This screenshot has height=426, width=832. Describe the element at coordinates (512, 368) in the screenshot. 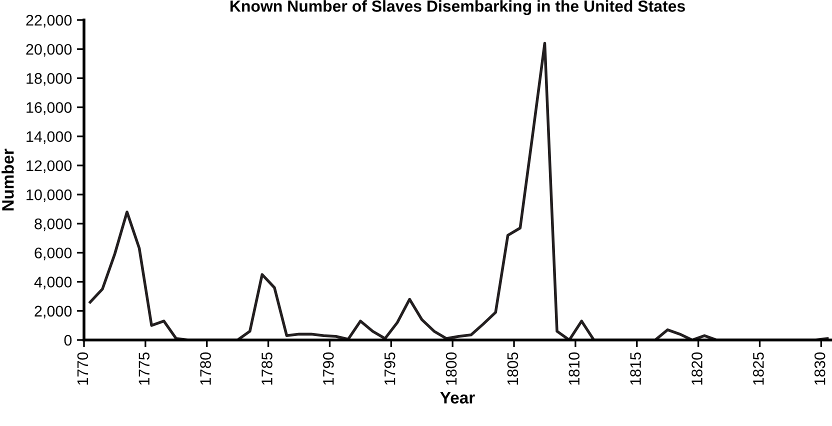

I see `x-tick-label: 1805` at that location.